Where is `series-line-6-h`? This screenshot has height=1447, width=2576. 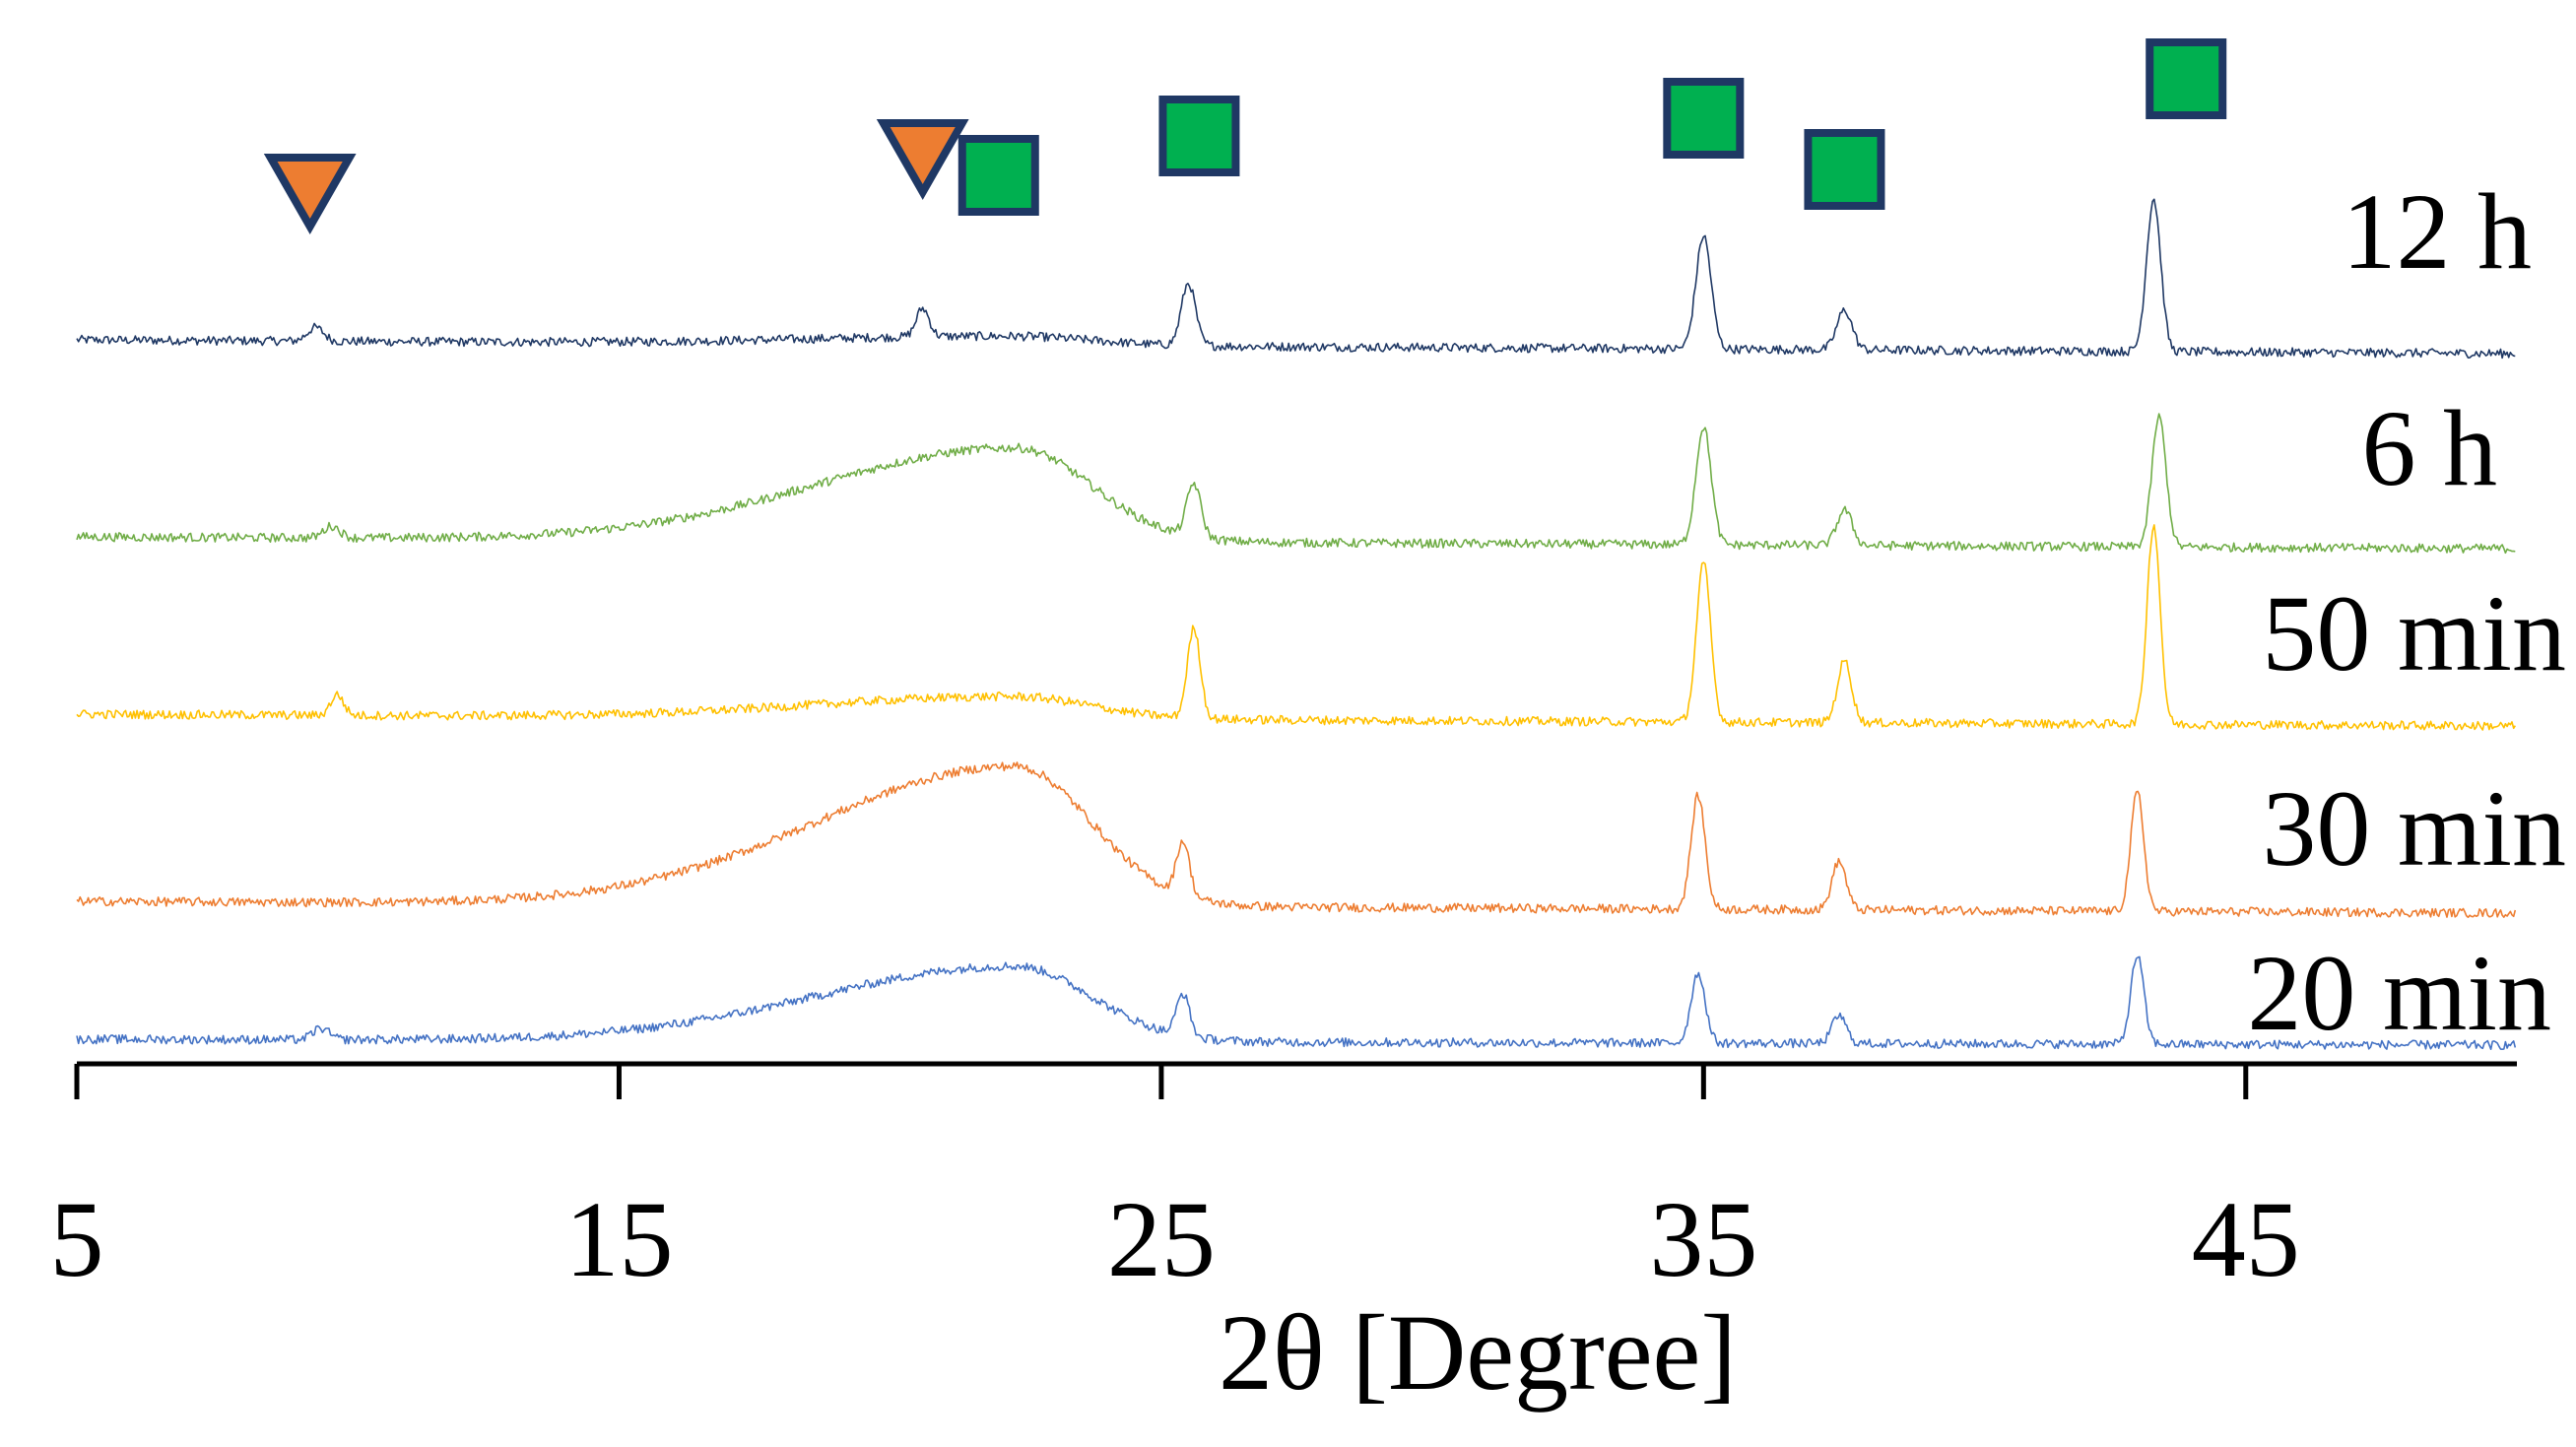
series-line-6-h is located at coordinates (1296, 484).